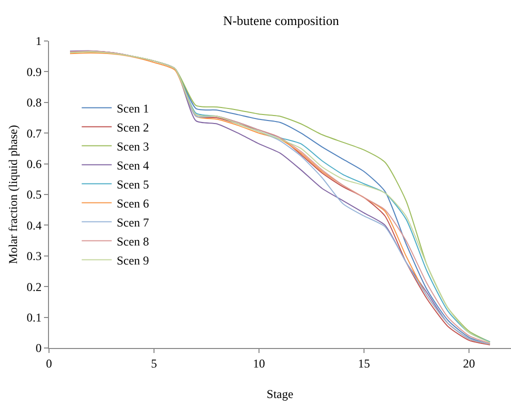  What do you see at coordinates (133, 260) in the screenshot?
I see `legend-label: Scen 9` at bounding box center [133, 260].